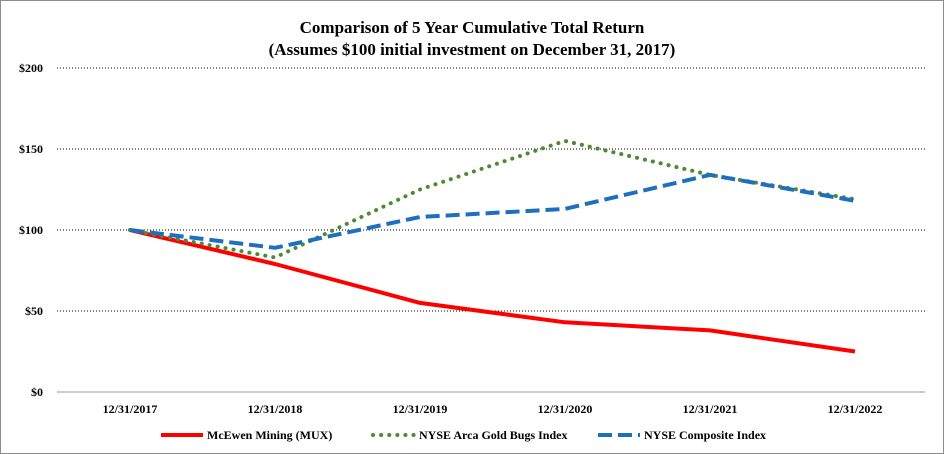 The height and width of the screenshot is (454, 944). I want to click on x-tick-label: 12/31/2022, so click(855, 409).